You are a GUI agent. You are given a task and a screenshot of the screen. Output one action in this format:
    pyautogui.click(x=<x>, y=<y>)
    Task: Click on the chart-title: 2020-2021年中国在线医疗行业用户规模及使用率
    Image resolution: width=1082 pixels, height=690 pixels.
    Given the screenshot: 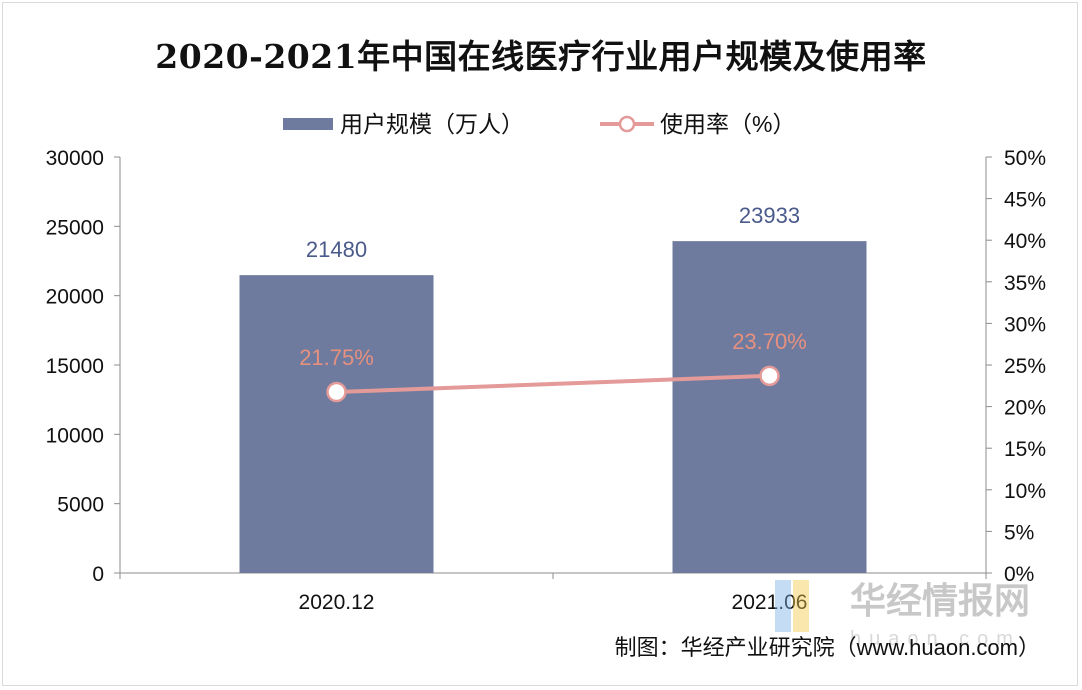 What is the action you would take?
    pyautogui.click(x=541, y=56)
    